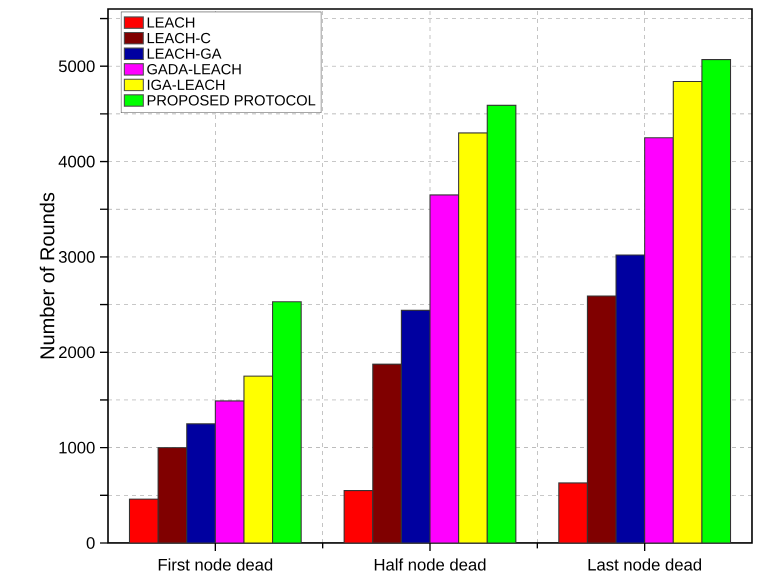 The width and height of the screenshot is (757, 582). I want to click on y-tick-label: 4000, so click(76, 162).